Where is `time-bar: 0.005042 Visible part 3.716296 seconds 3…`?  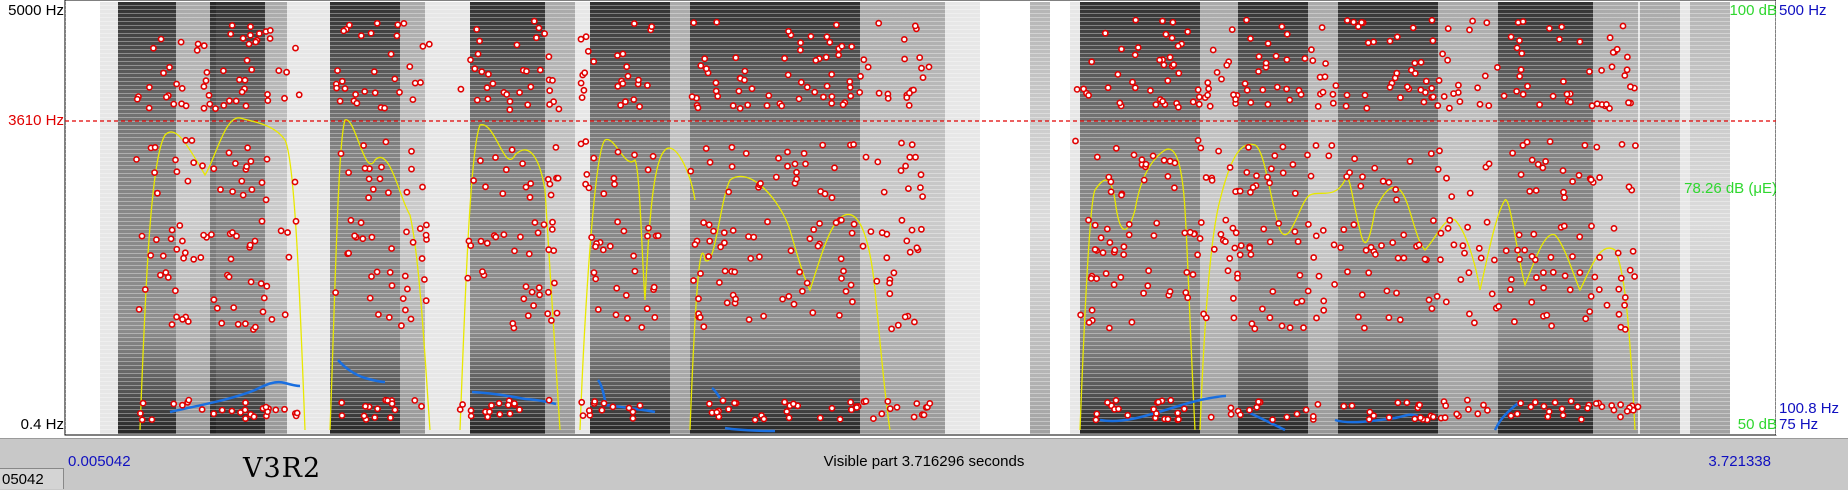
time-bar: 0.005042 Visible part 3.716296 seconds 3… is located at coordinates (924, 464).